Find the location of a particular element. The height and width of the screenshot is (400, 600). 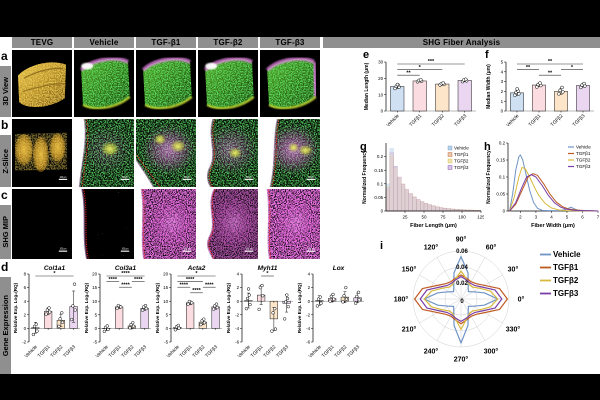

significance-stars: *** is located at coordinates (431, 62).